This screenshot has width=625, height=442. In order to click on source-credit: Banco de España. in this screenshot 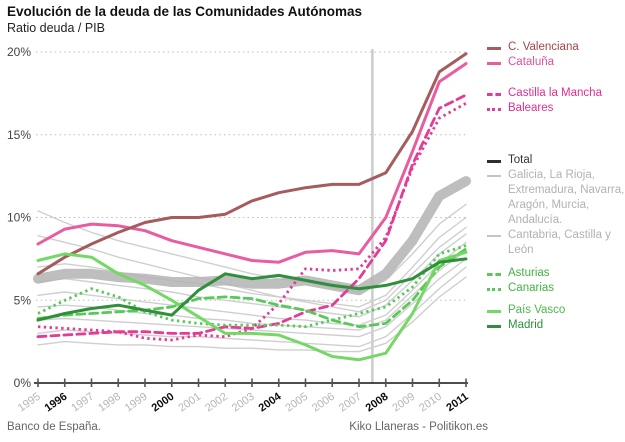, I will do `click(54, 427)`.